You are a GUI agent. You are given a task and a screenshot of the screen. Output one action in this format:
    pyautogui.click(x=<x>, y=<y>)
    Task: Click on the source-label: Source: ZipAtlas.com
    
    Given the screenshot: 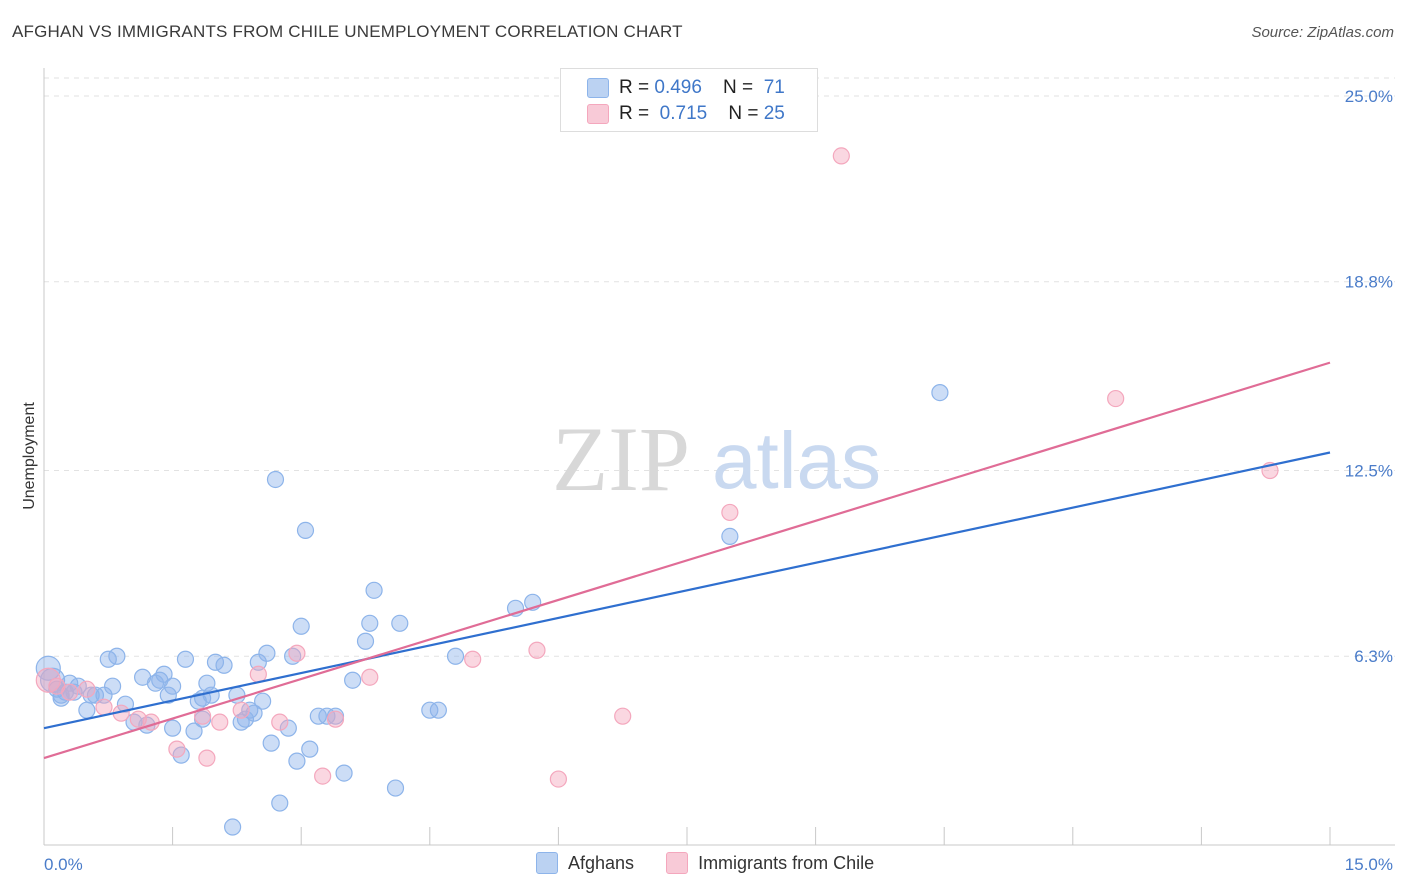 What is the action you would take?
    pyautogui.click(x=1322, y=32)
    